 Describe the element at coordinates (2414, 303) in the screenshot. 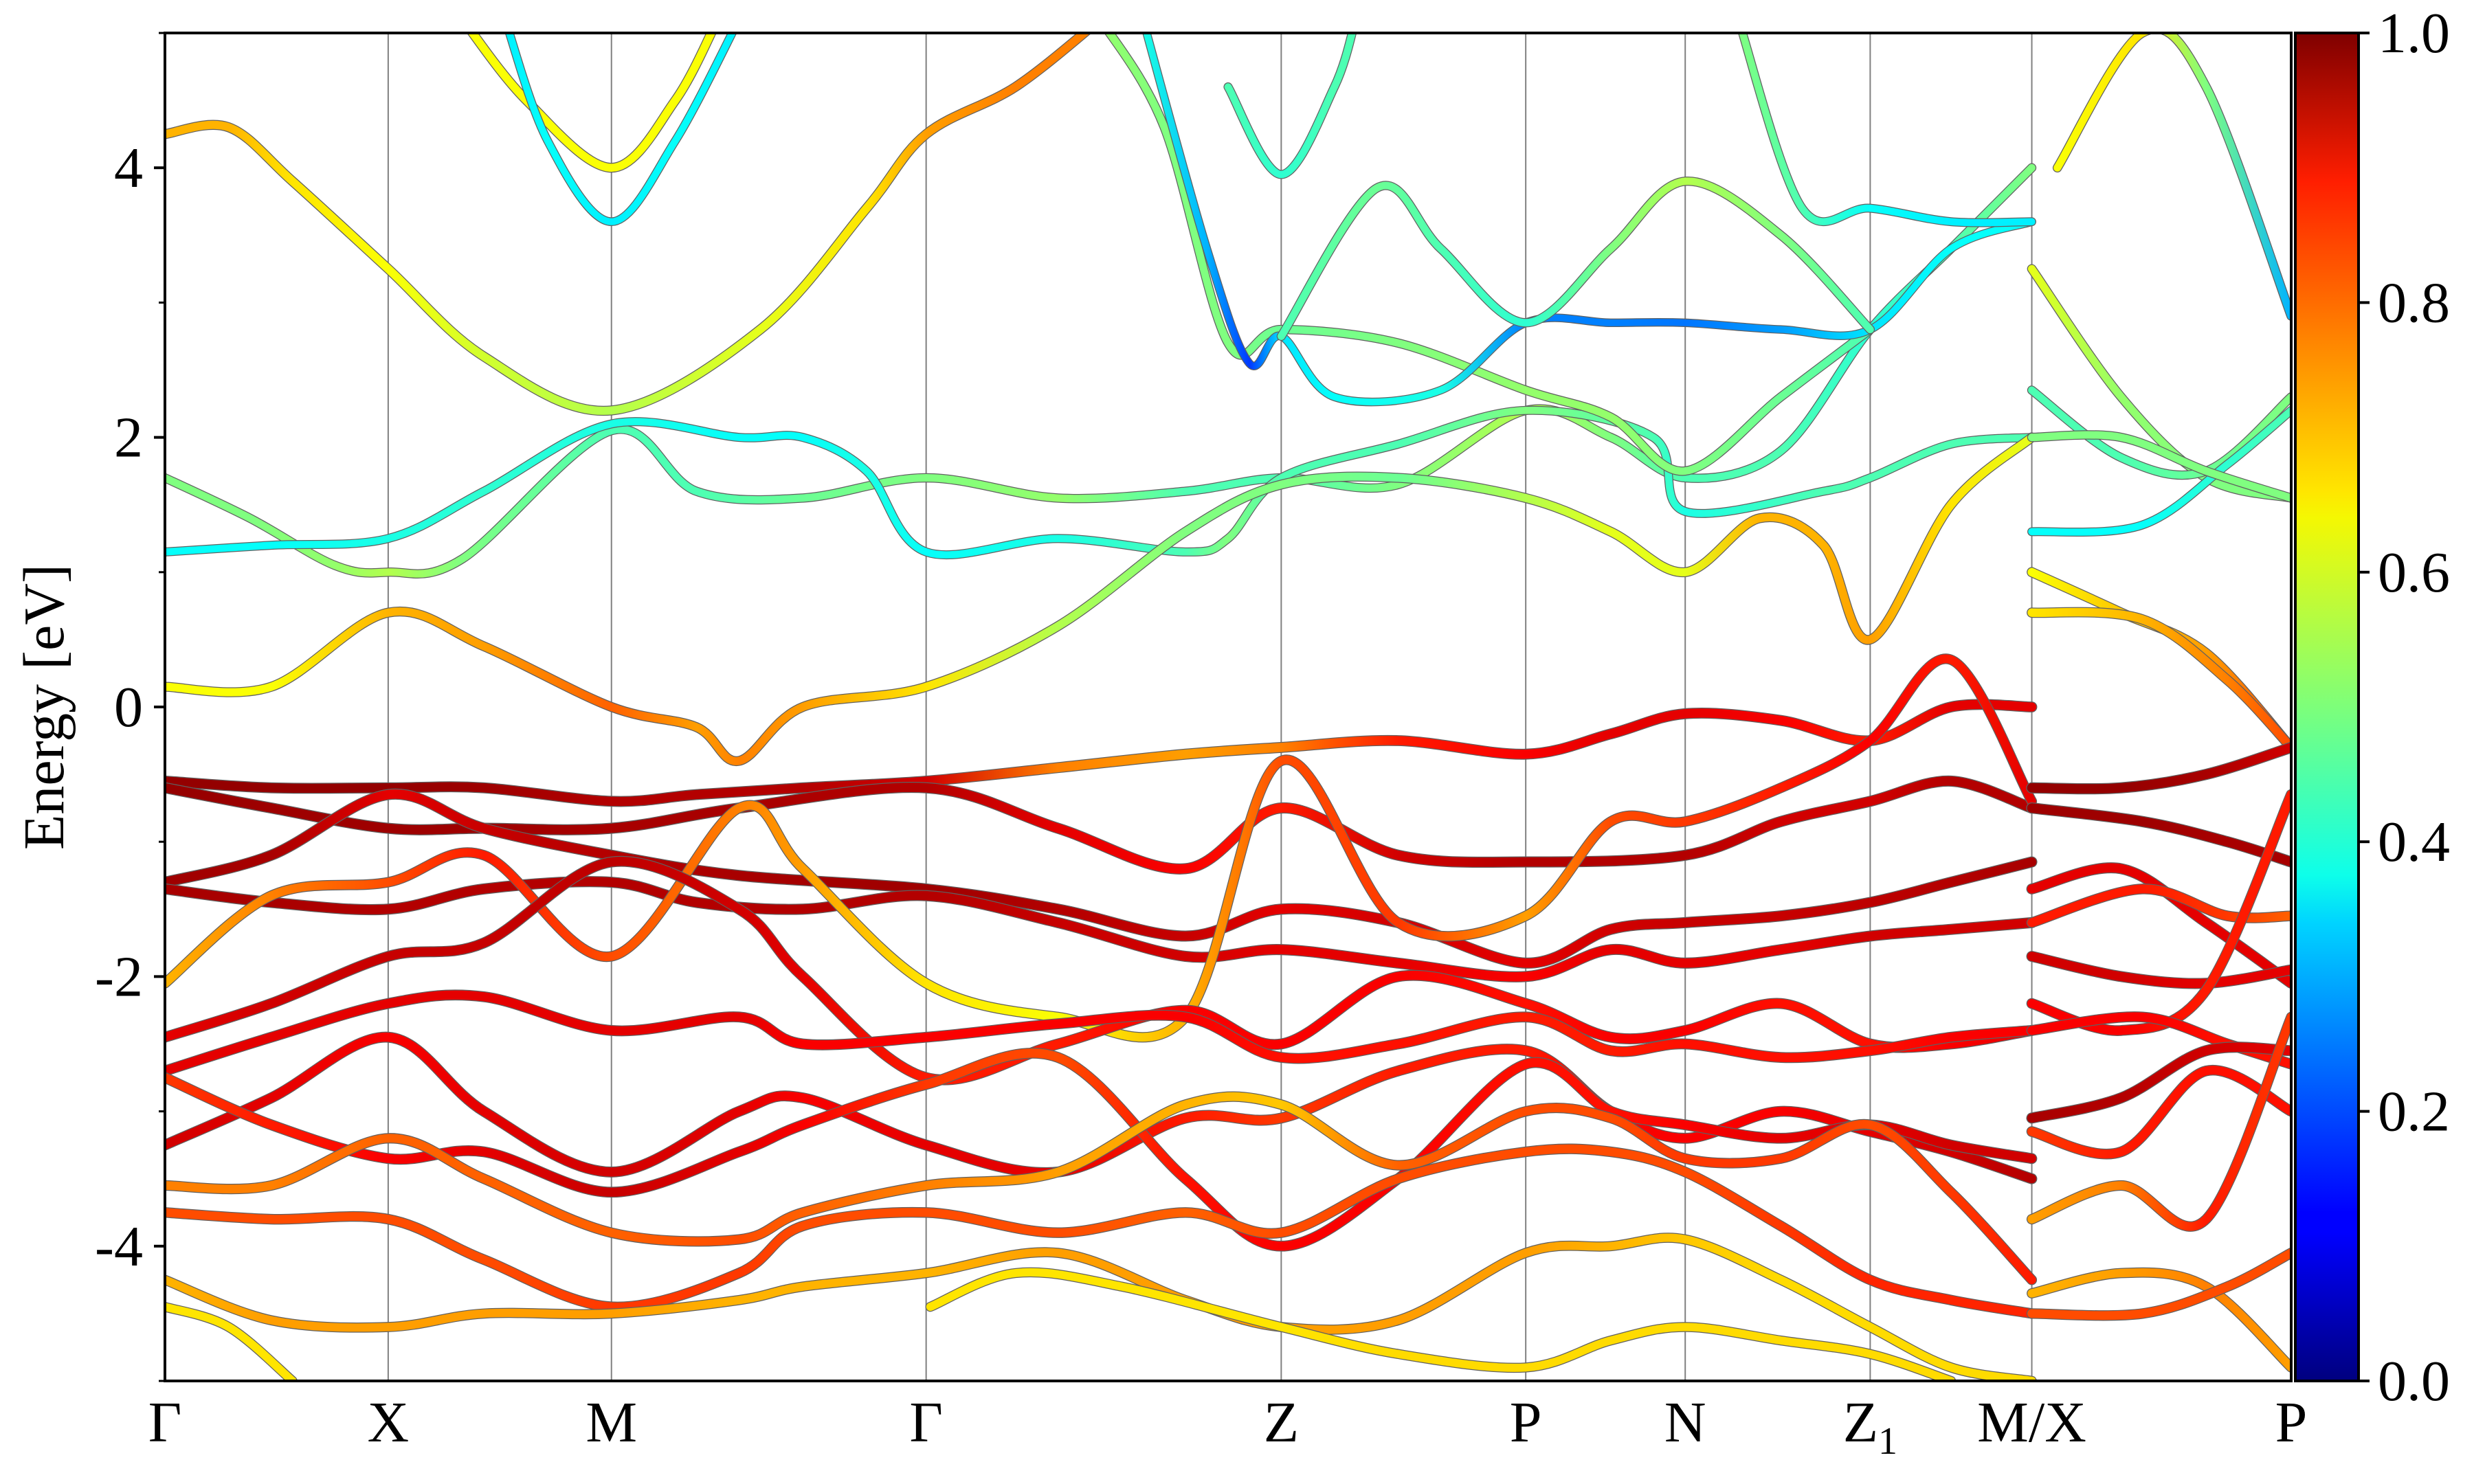

I see `colorbar-tick-label: 0.8` at that location.